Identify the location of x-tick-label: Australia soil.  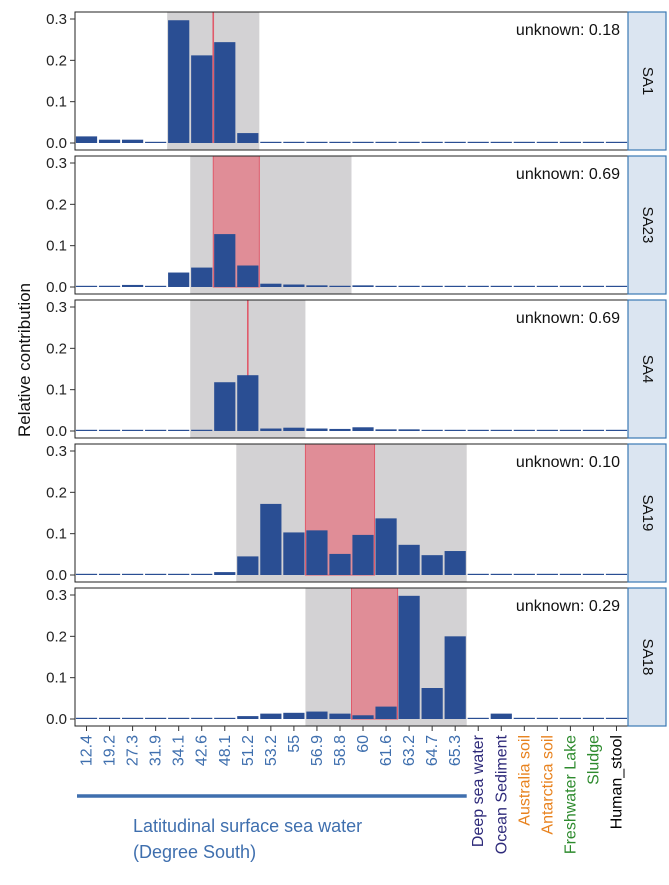
(524, 780).